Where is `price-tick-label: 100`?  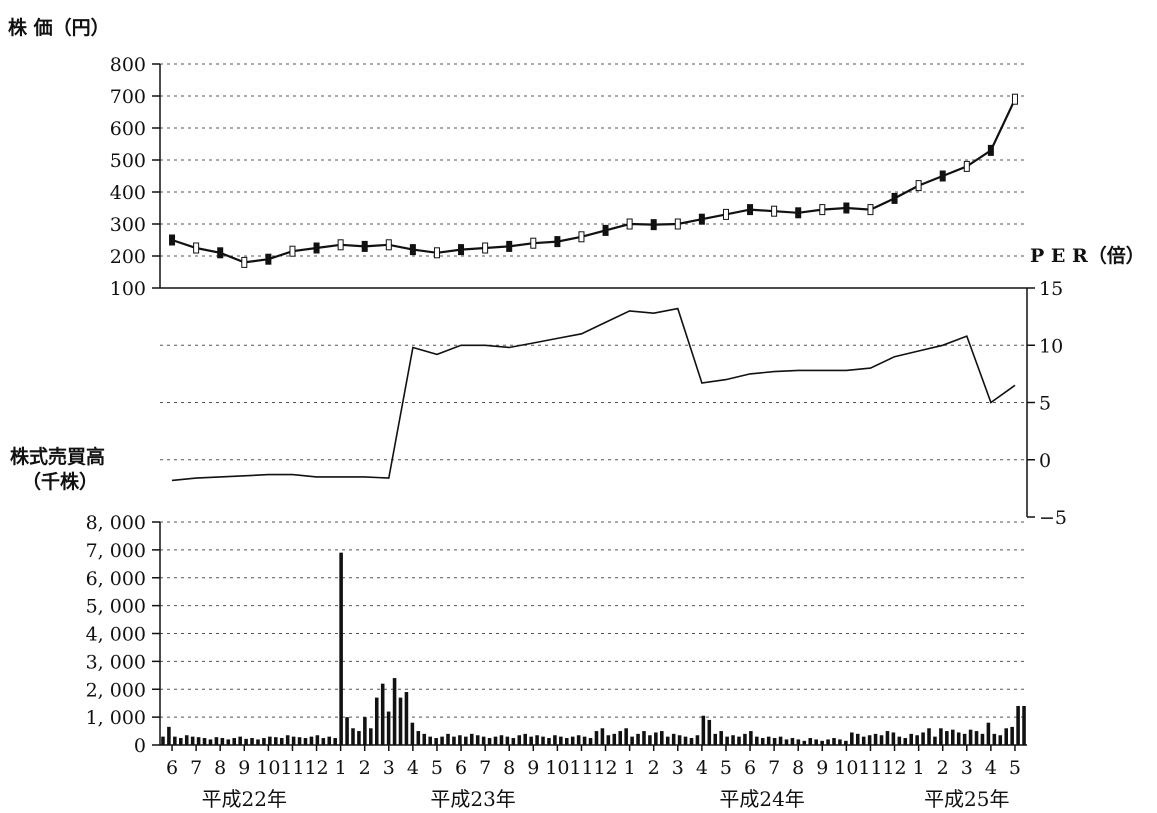
price-tick-label: 100 is located at coordinates (128, 289).